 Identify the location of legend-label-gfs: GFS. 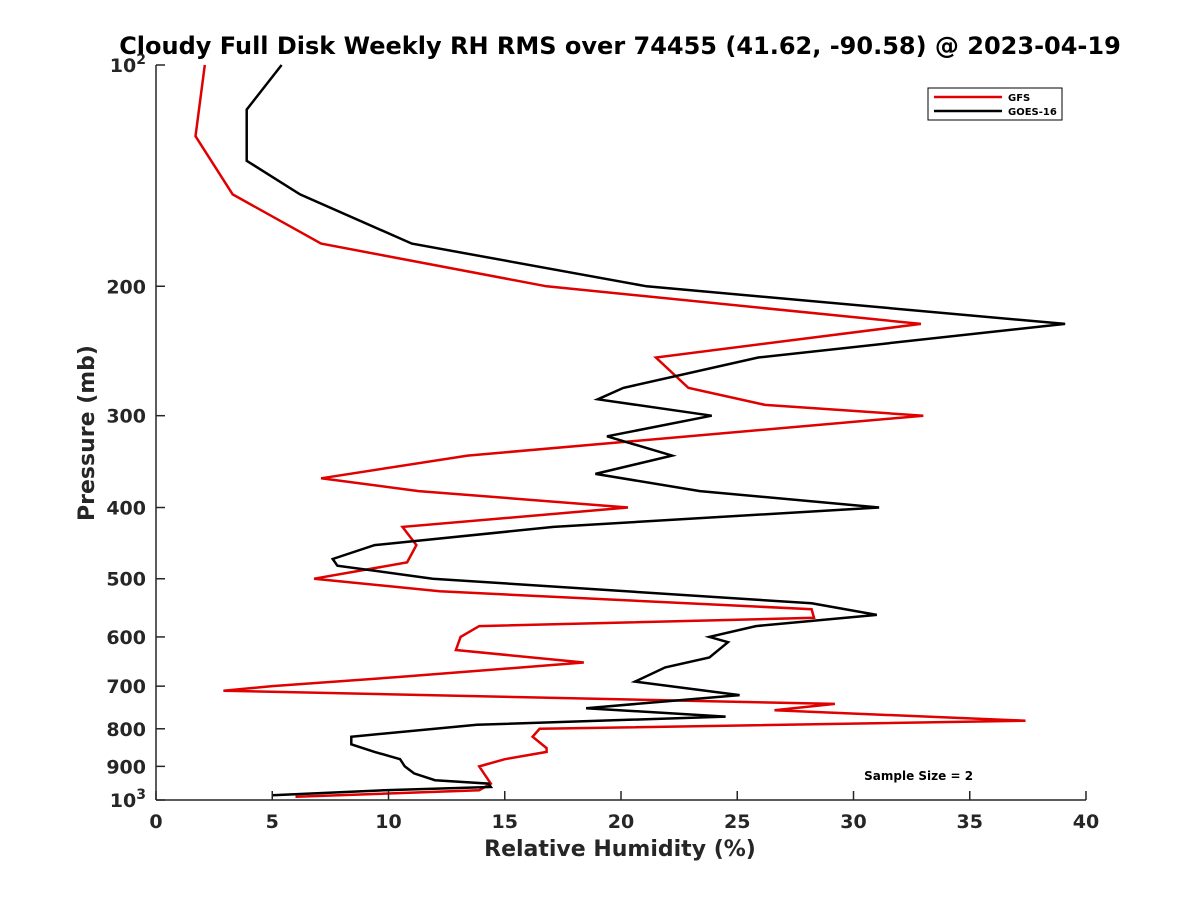
(1019, 98).